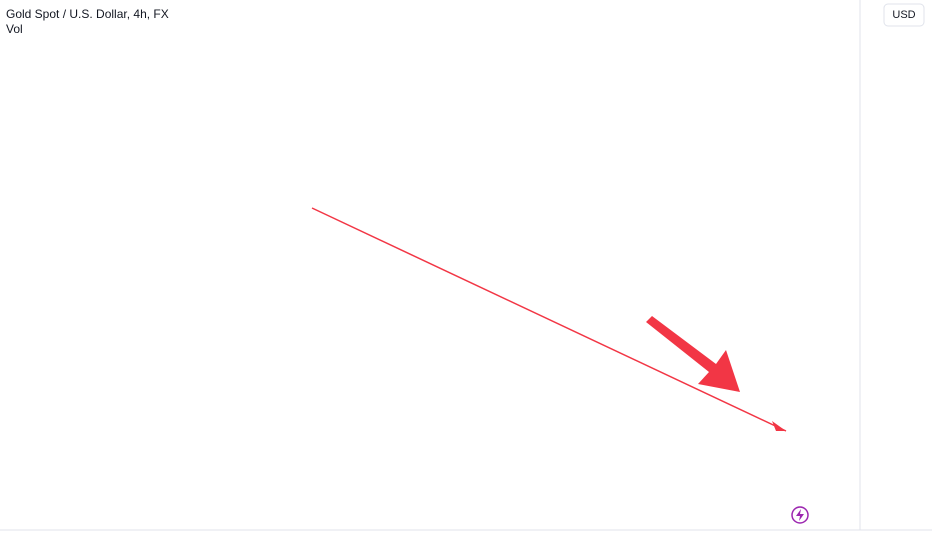  I want to click on alert-bolt, so click(800, 515).